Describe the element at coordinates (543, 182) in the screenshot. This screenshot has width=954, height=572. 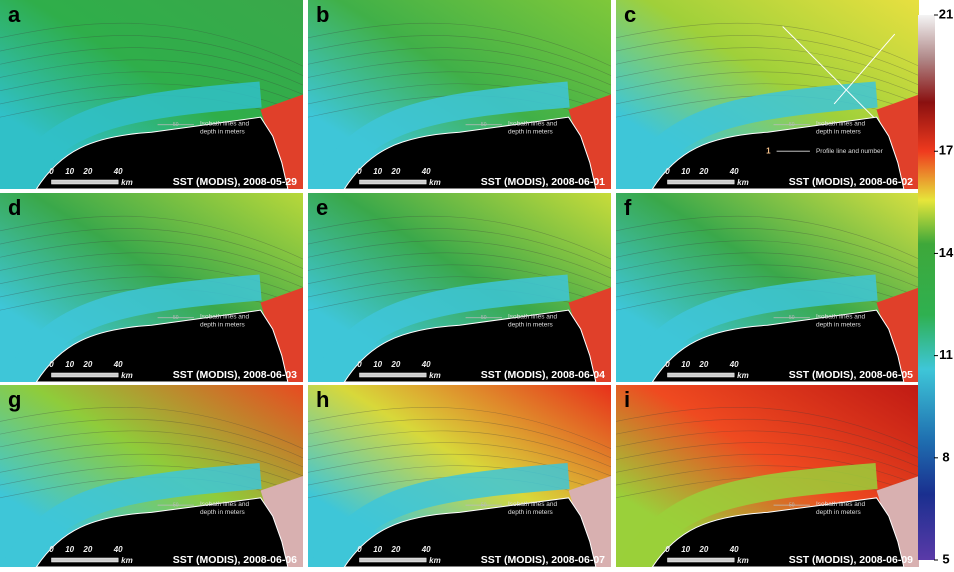
I see `panel-caption: SST (MODIS), 2008-06-01` at that location.